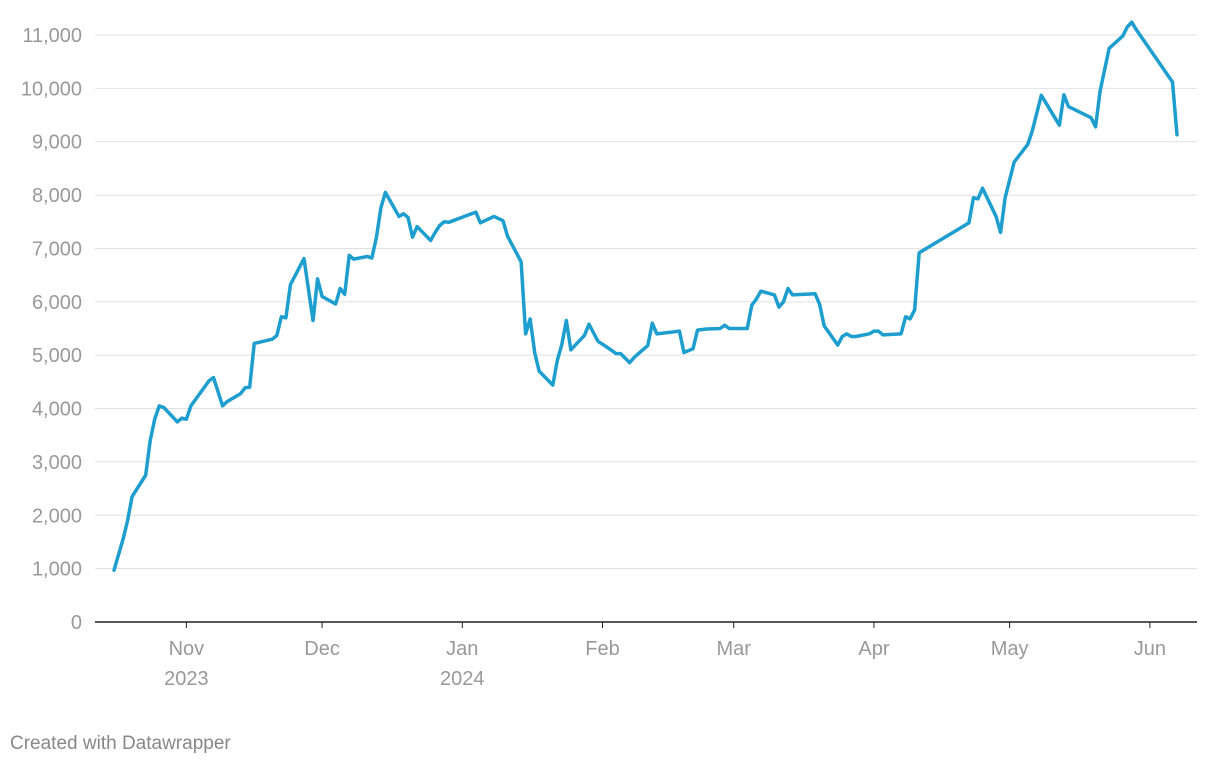 The image size is (1220, 768). Describe the element at coordinates (51, 89) in the screenshot. I see `y-tick-label: 10,000` at that location.